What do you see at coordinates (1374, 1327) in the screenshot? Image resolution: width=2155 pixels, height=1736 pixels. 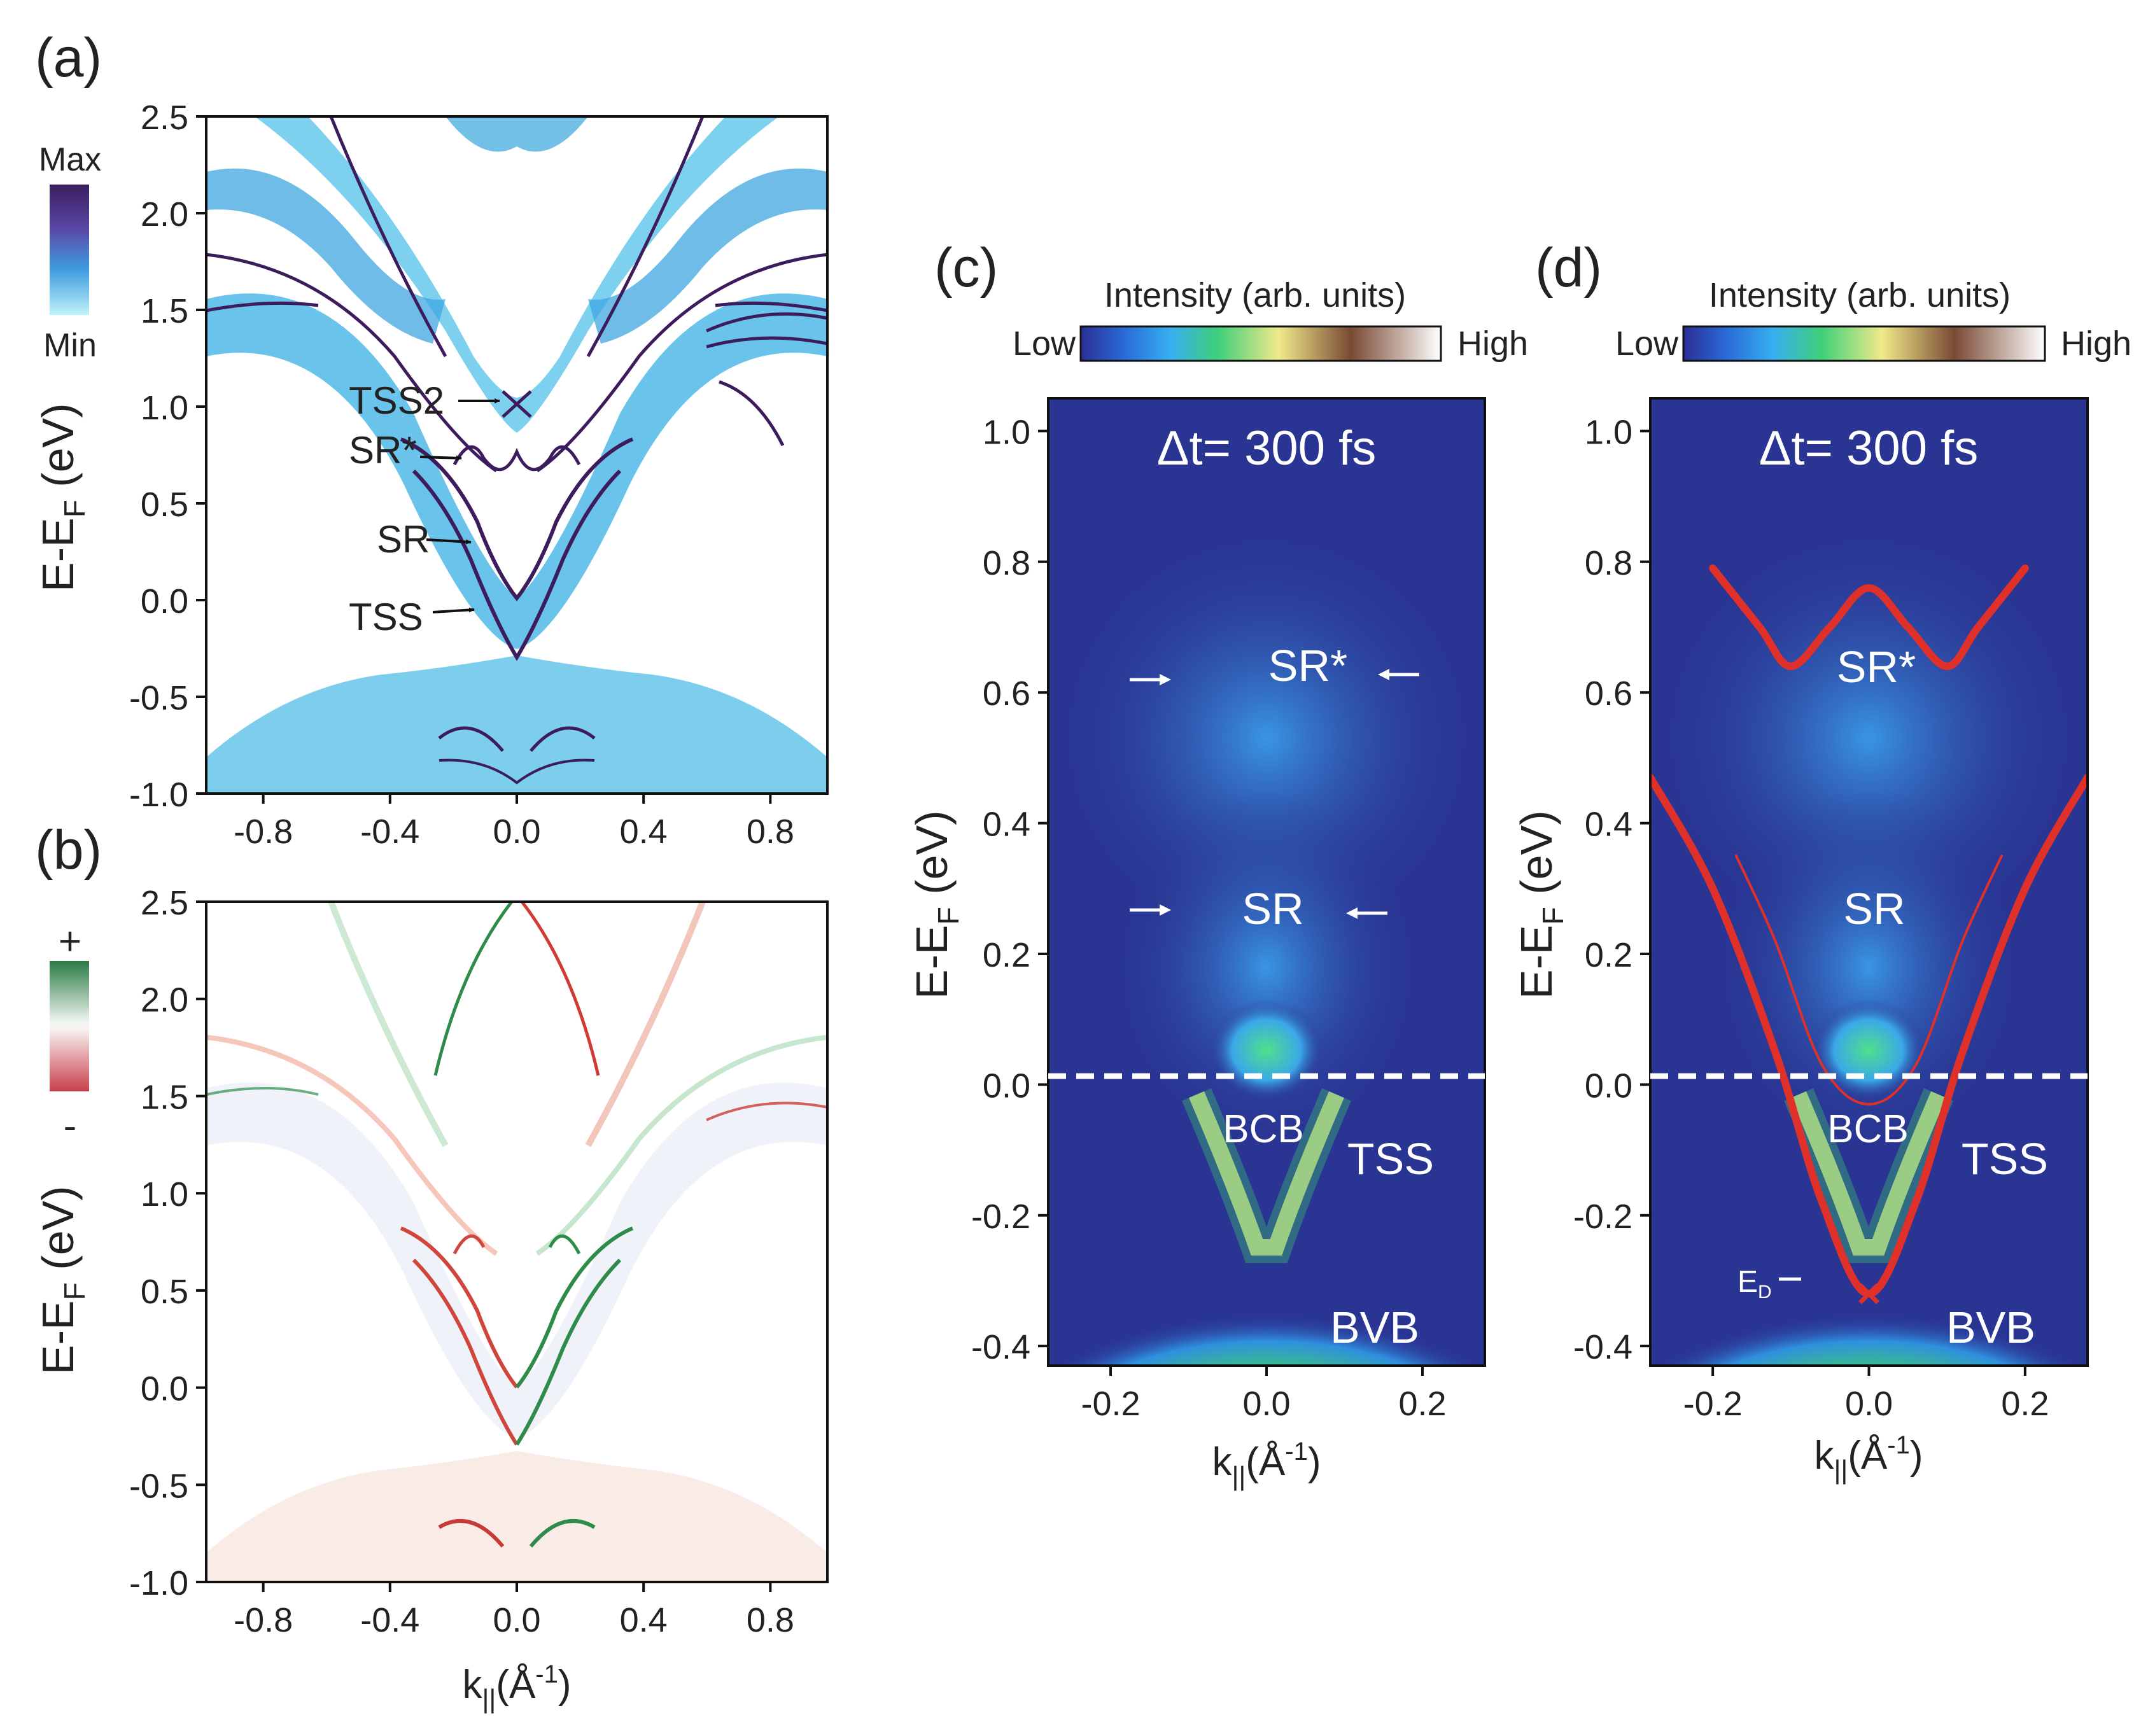 I see `panel-c-bvb: BVB` at bounding box center [1374, 1327].